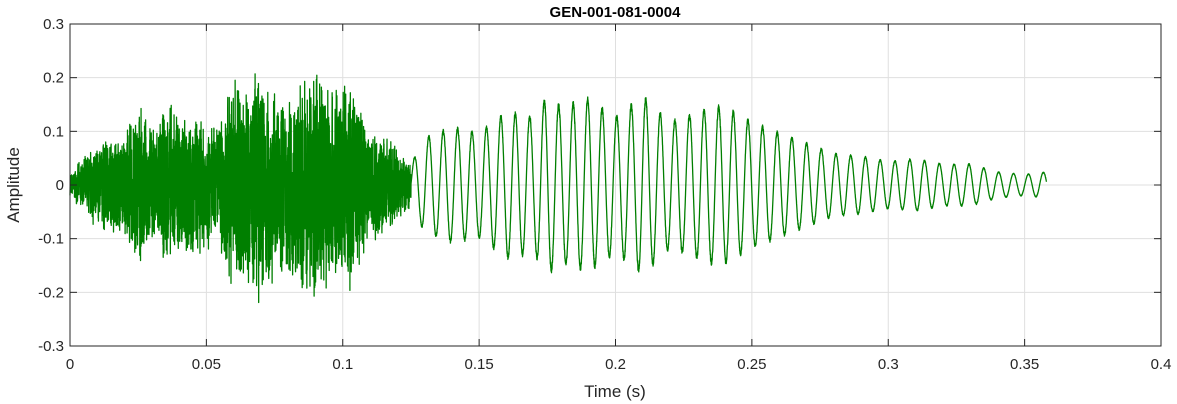 This screenshot has height=404, width=1177. What do you see at coordinates (53, 78) in the screenshot?
I see `y-tick-label: 0.2` at bounding box center [53, 78].